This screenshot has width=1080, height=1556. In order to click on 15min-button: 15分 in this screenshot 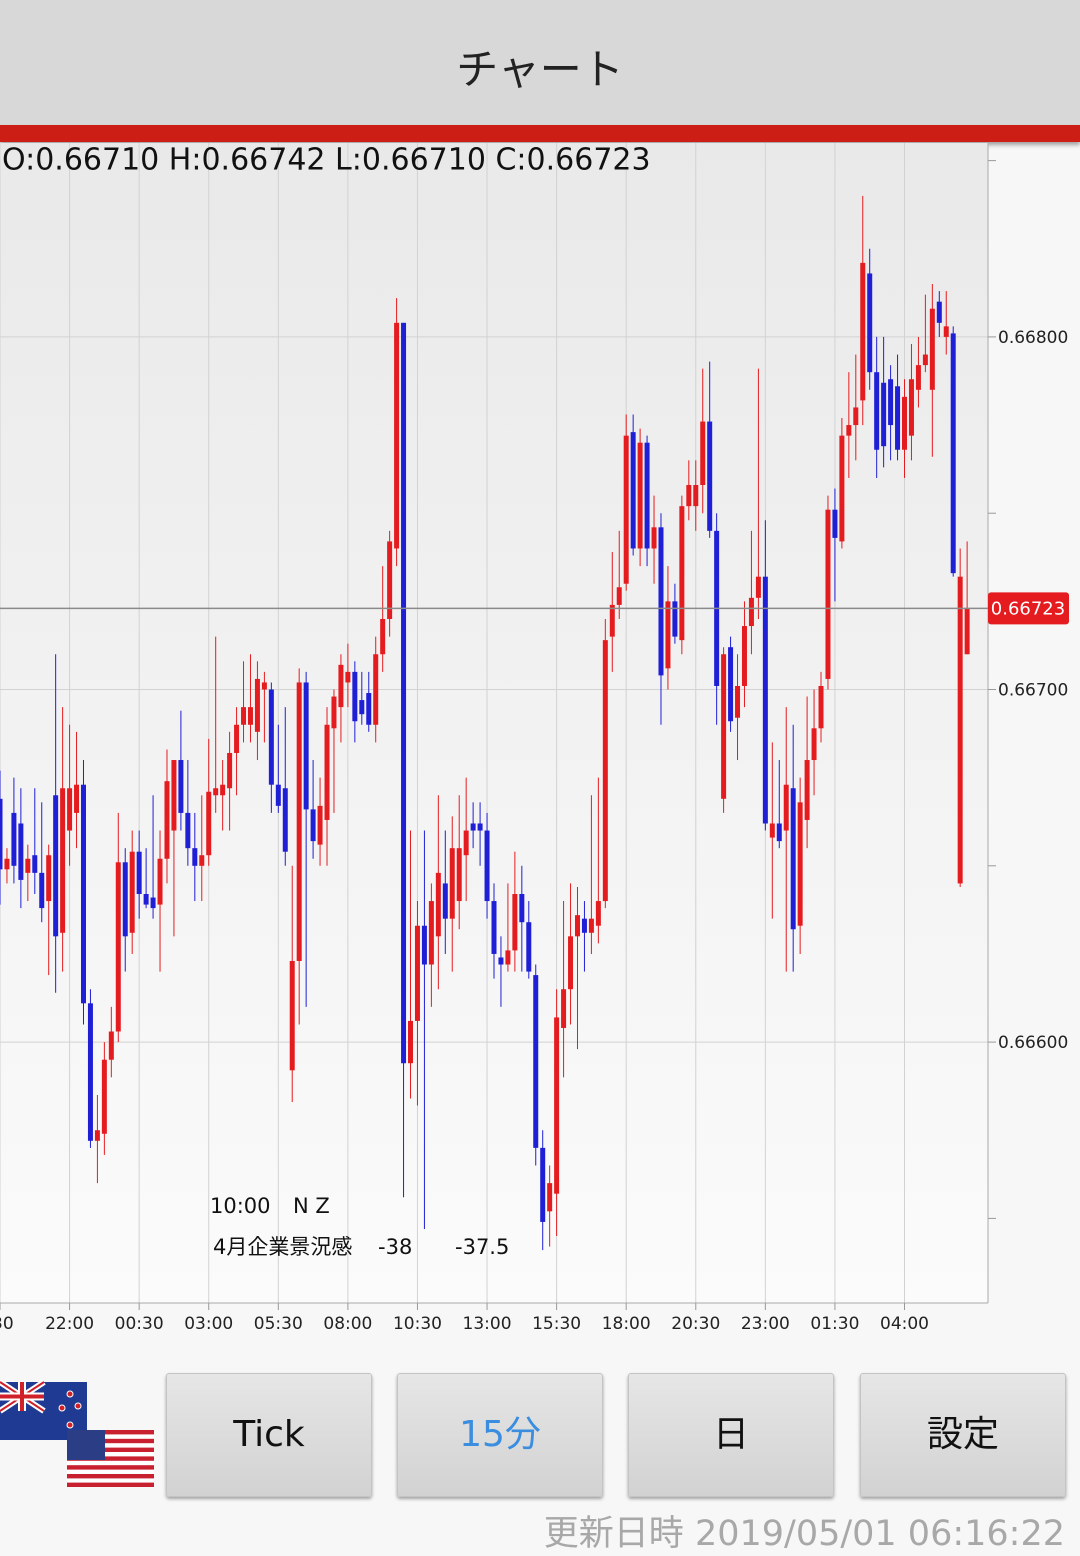, I will do `click(500, 1435)`.